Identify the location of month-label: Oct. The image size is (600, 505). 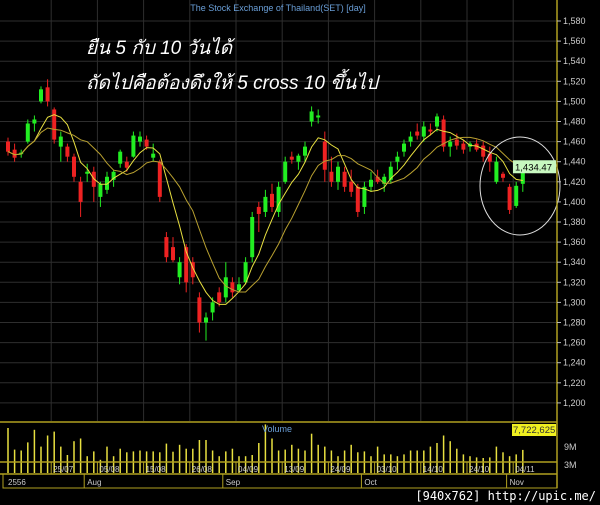
(370, 482).